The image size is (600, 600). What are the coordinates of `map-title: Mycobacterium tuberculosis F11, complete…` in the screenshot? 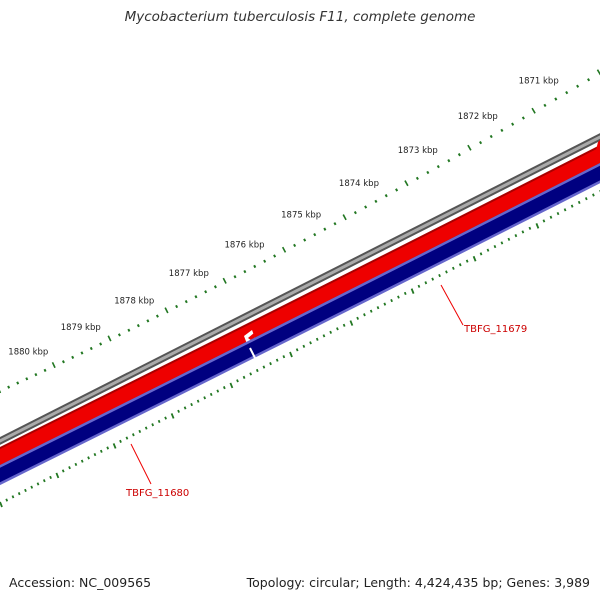 It's located at (300, 17).